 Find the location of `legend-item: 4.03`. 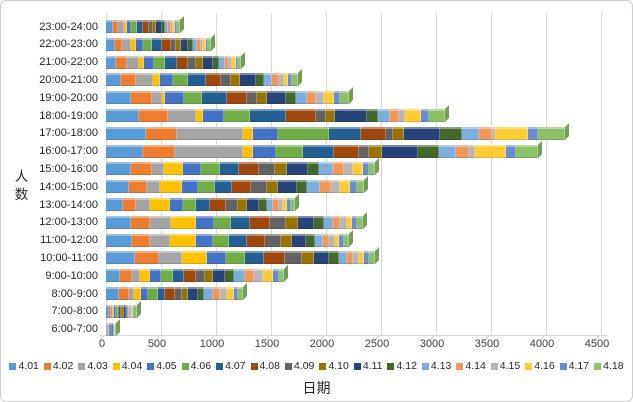

legend-item: 4.03 is located at coordinates (93, 366).